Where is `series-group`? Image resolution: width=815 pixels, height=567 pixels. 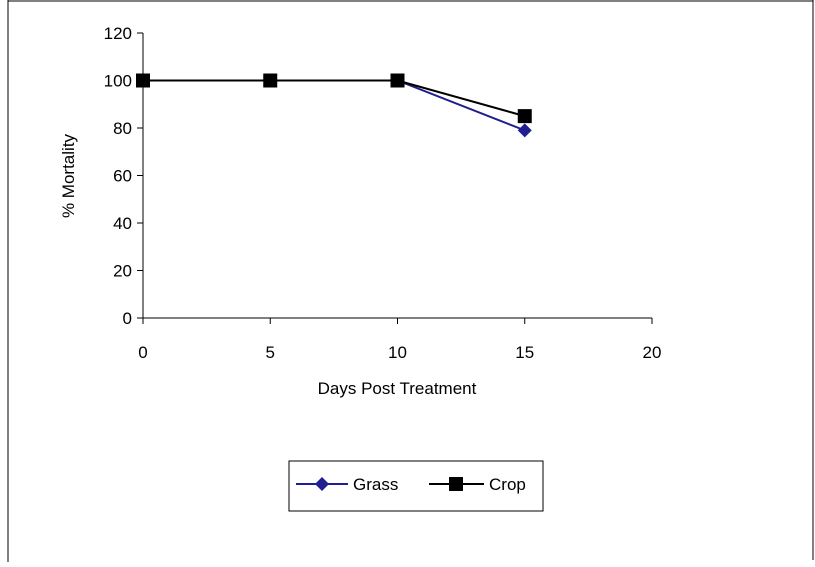
series-group is located at coordinates (334, 105).